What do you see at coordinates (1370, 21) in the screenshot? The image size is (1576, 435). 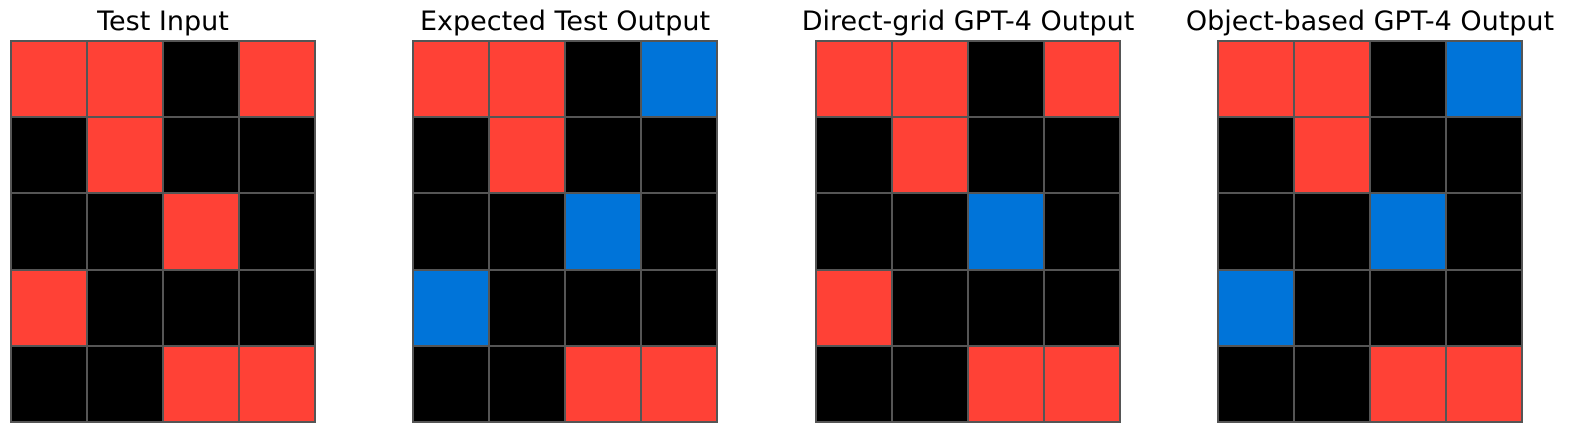 I see `panel-title: Object-based GPT-4 Output` at bounding box center [1370, 21].